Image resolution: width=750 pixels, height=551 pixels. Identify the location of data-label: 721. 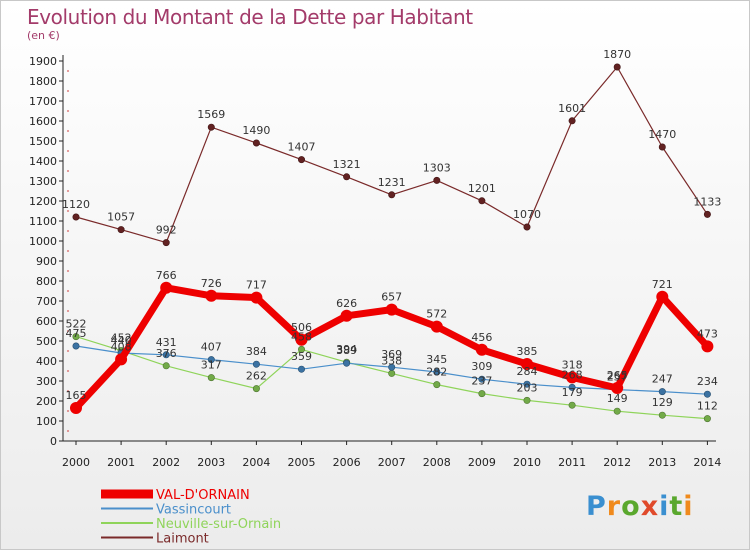
(662, 284).